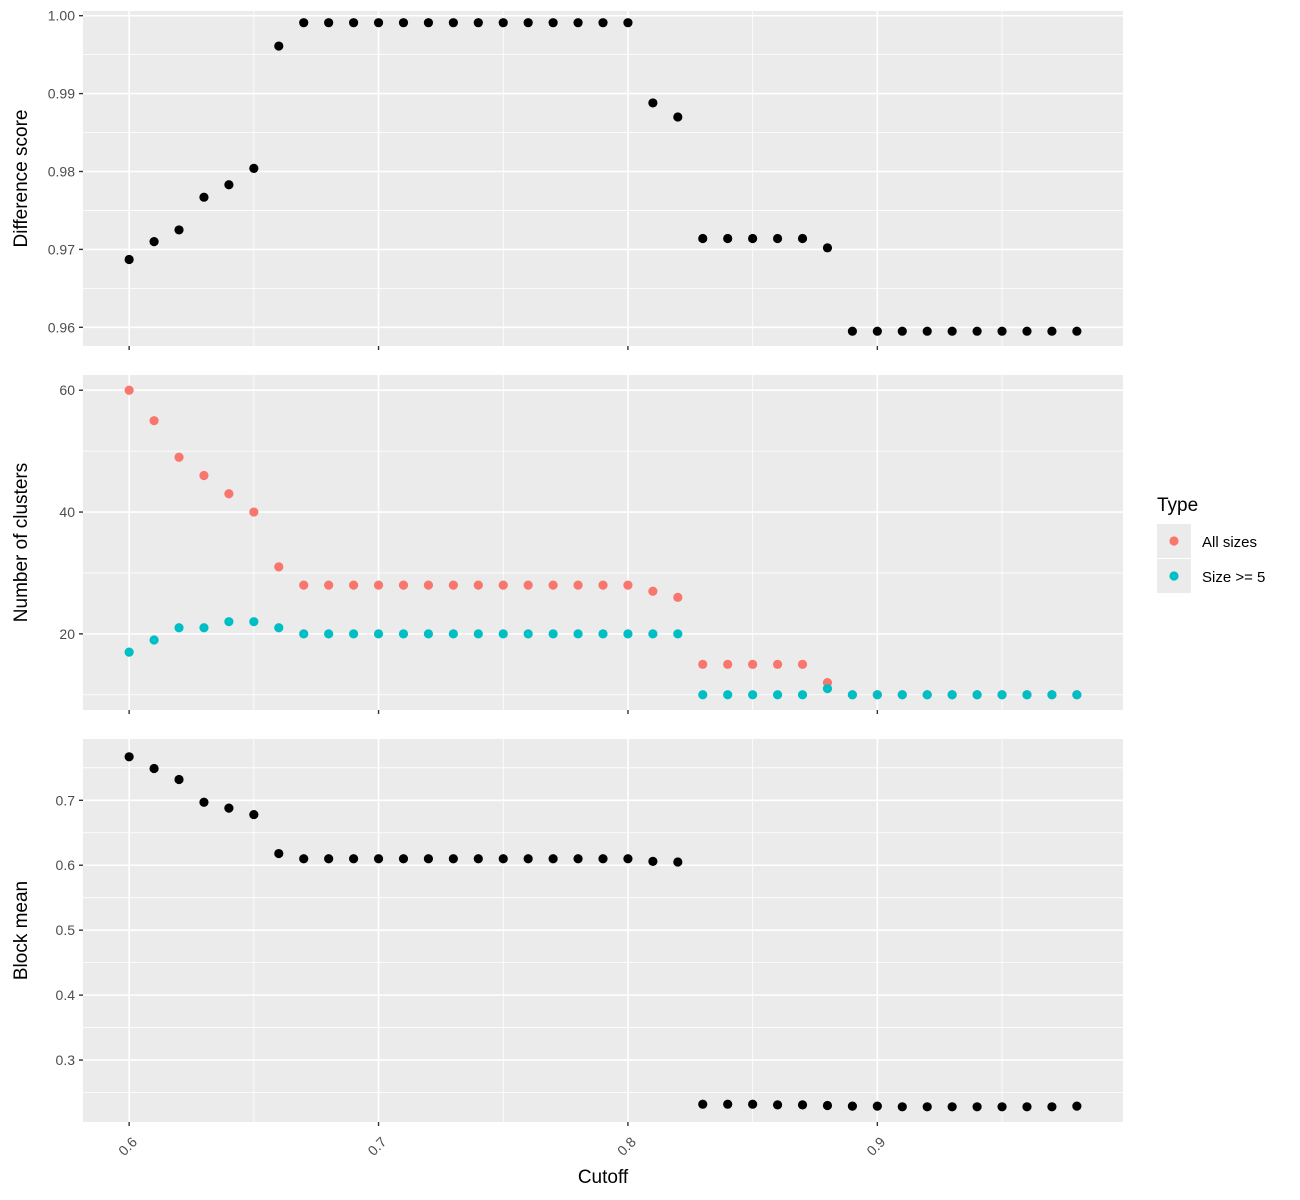 The width and height of the screenshot is (1300, 1200). I want to click on legend: Type All sizes Size >= 5, so click(1211, 544).